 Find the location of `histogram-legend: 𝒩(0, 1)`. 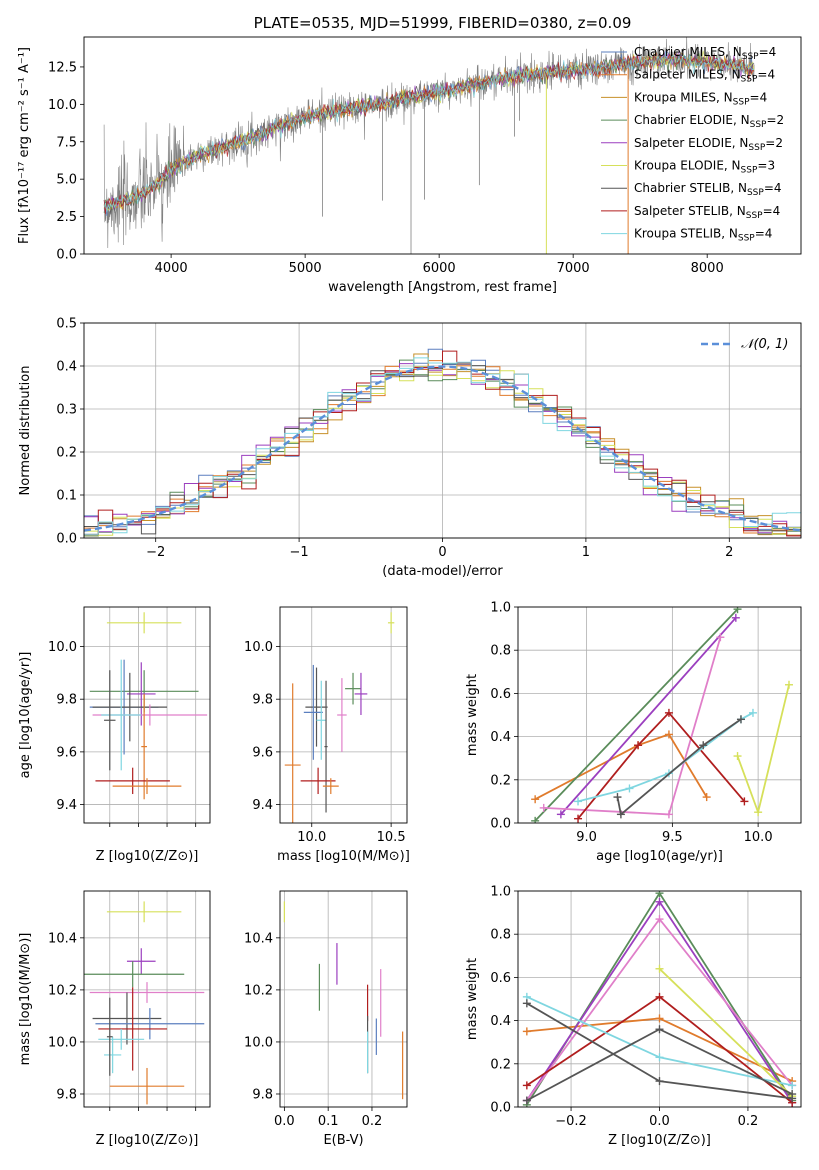

histogram-legend: 𝒩(0, 1) is located at coordinates (744, 344).